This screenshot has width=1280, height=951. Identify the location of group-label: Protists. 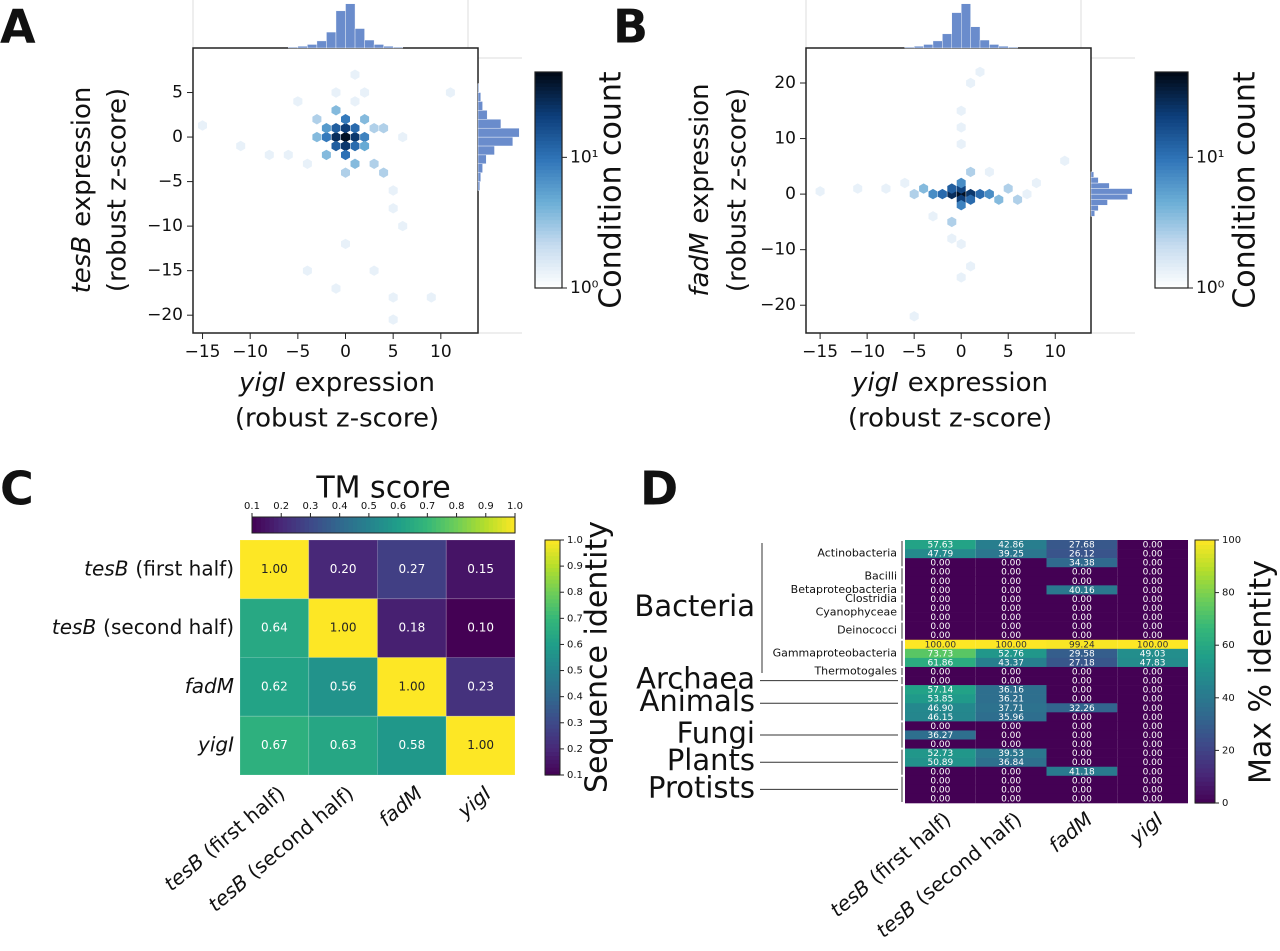
(701, 787).